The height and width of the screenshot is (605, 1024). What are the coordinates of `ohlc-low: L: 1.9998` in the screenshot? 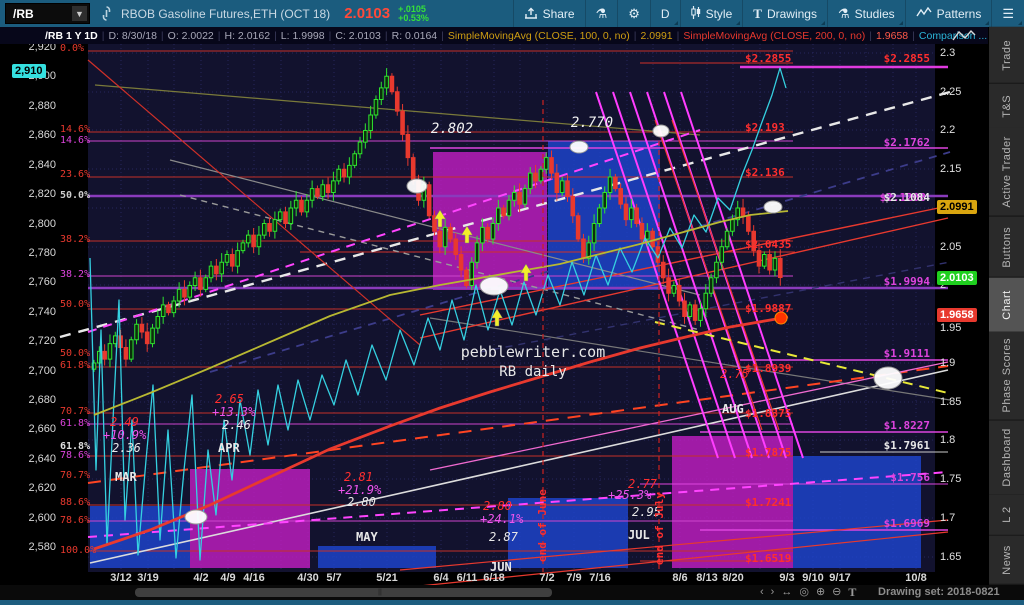 It's located at (302, 35).